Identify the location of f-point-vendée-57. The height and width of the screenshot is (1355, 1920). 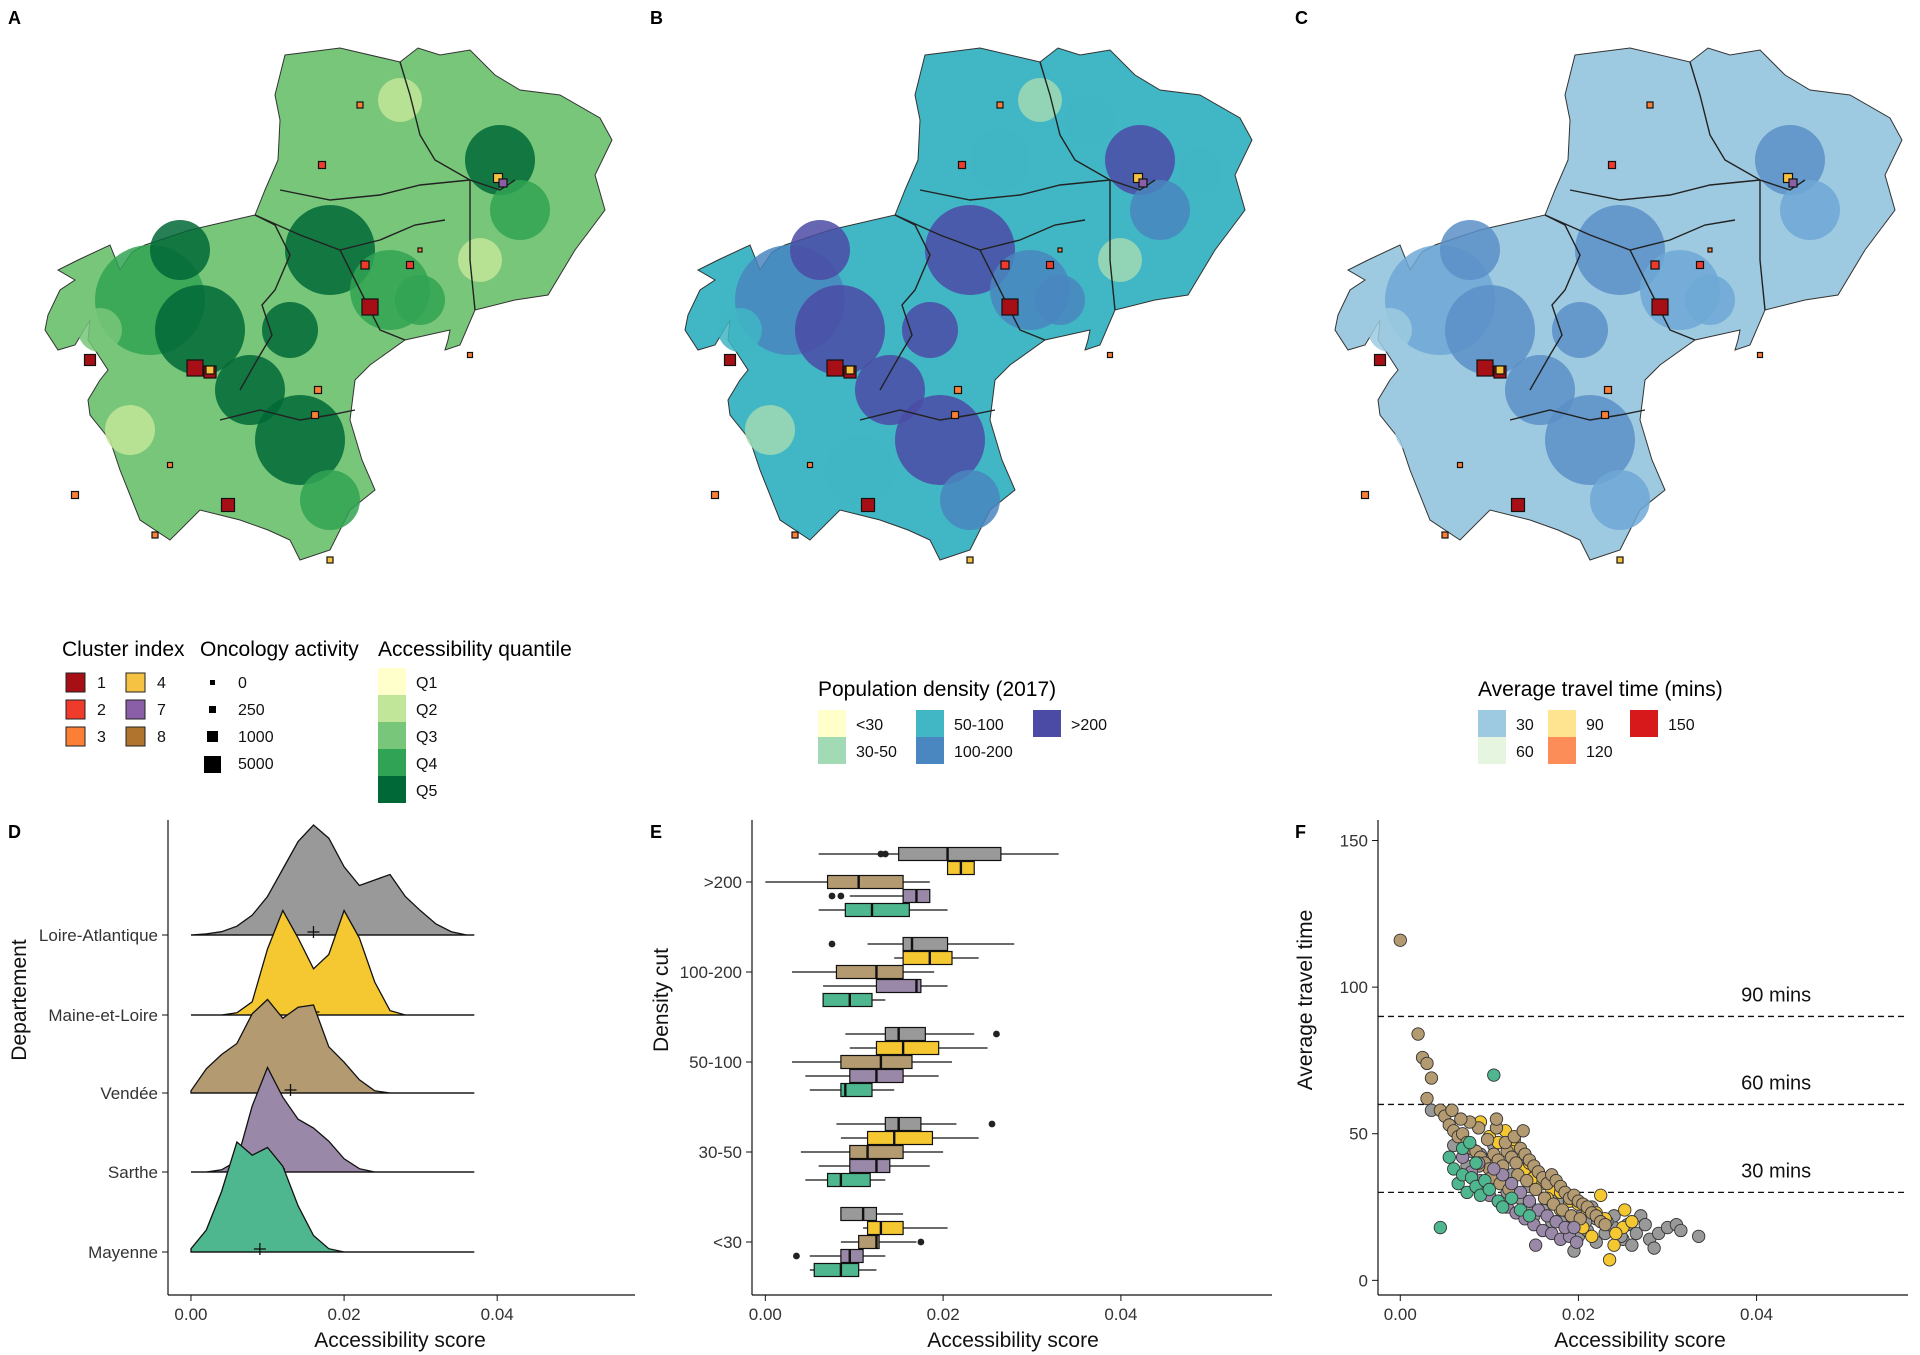
(1527, 1180).